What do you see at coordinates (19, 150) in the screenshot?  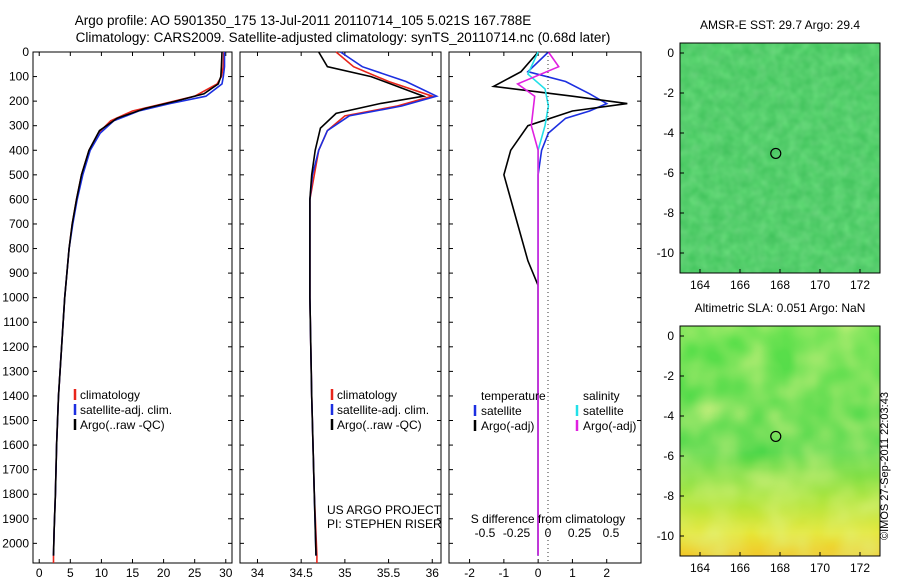 I see `depth-tick-label: 400` at bounding box center [19, 150].